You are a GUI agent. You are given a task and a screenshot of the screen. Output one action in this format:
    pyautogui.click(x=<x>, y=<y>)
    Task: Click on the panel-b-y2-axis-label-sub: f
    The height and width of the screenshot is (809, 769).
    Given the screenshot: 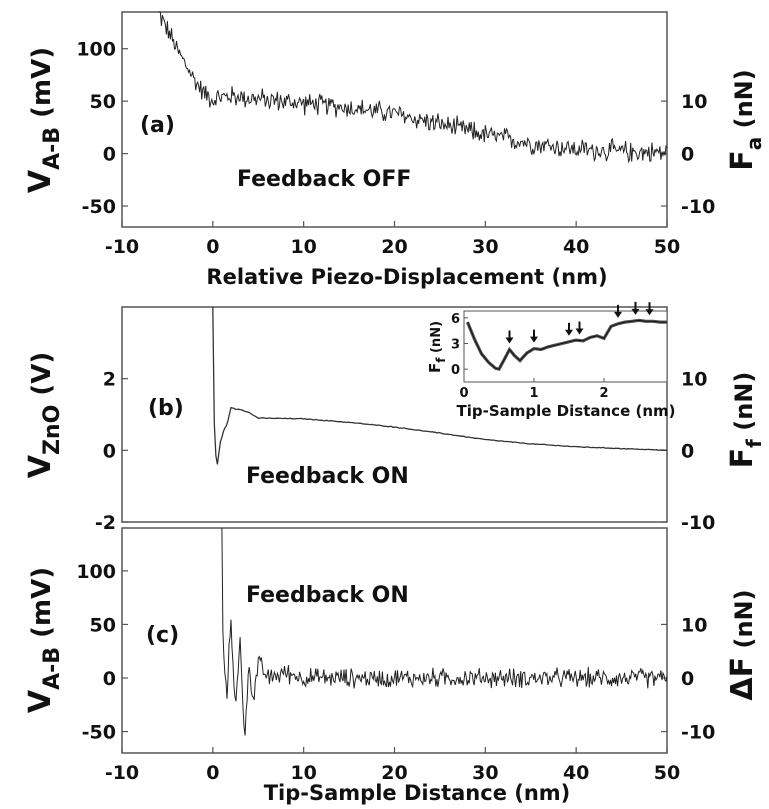 What is the action you would take?
    pyautogui.click(x=754, y=443)
    